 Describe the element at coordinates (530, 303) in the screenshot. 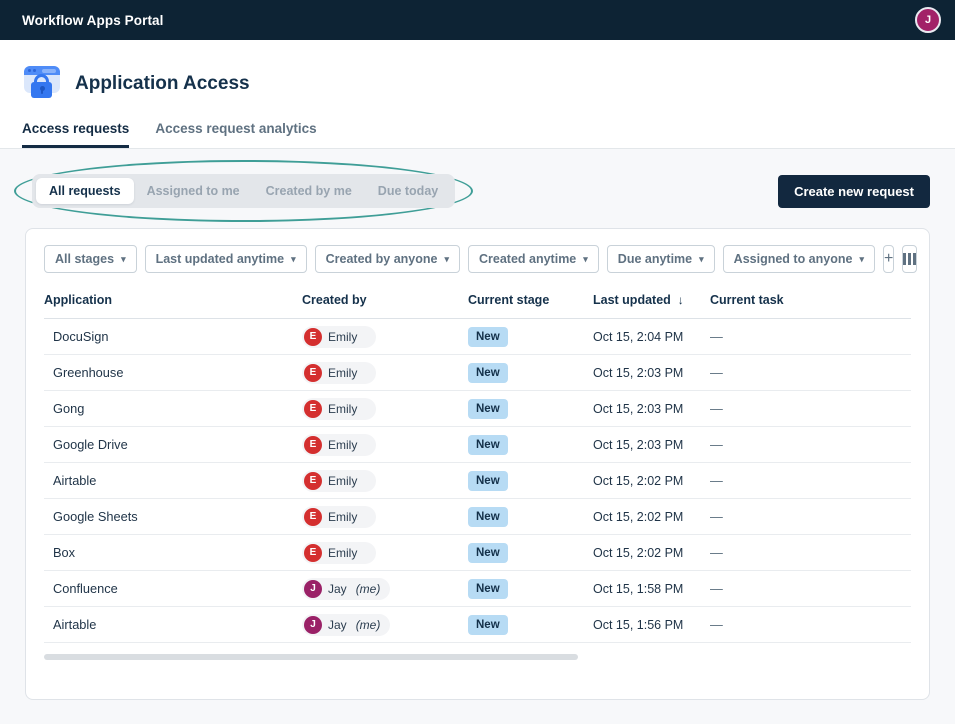

I see `column-header: Current stage` at that location.